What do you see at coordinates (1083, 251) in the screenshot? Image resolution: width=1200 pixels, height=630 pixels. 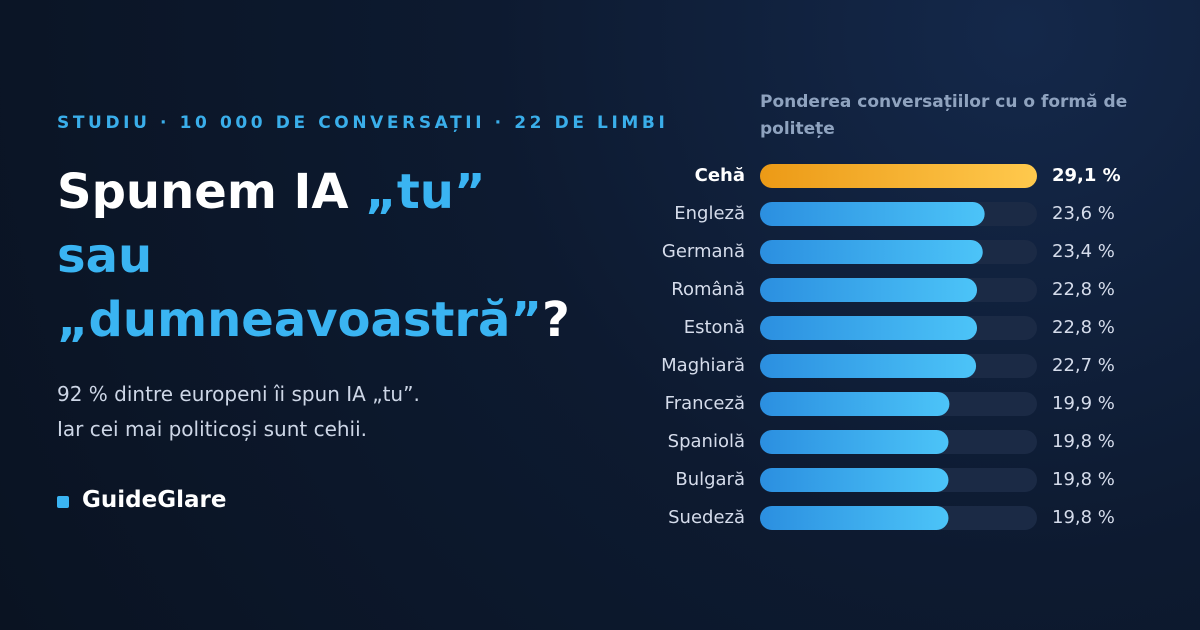 I see `value-label: 23,4 %` at bounding box center [1083, 251].